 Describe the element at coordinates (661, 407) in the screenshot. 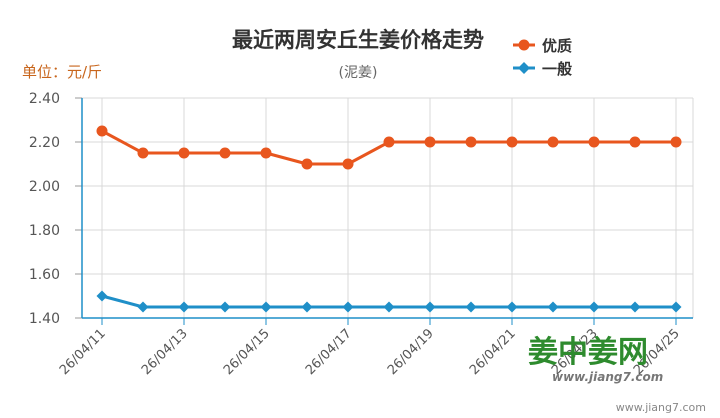

I see `footer-url: www.jiang7.com` at that location.